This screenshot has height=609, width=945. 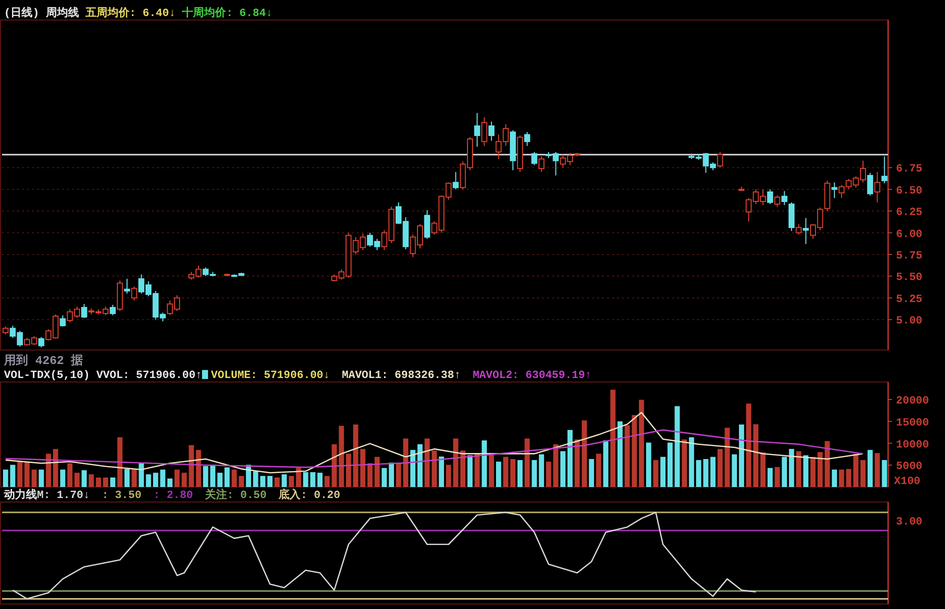 I want to click on y-tick-label: 6.50, so click(x=909, y=191).